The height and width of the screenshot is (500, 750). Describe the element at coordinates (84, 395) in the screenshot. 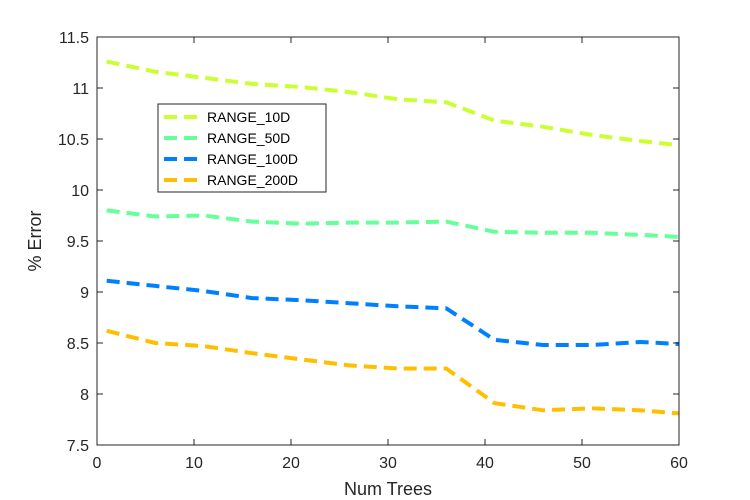

I see `y-tick-label: 8` at that location.